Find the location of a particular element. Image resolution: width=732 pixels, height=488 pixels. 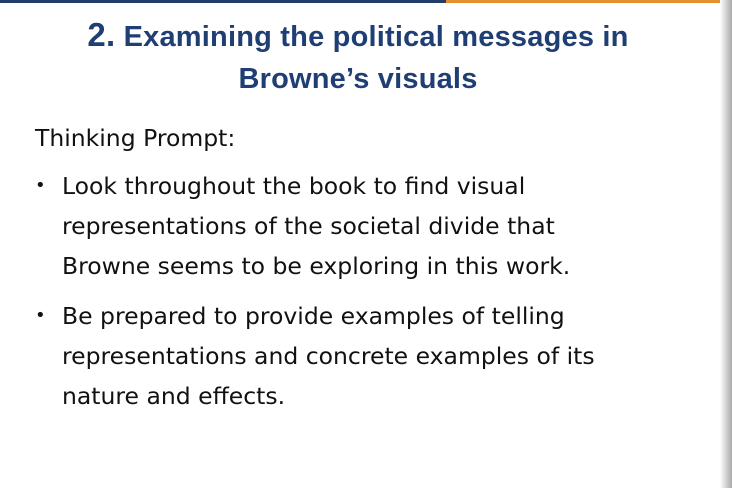

title-line-1: Examining the political messages in is located at coordinates (376, 37).